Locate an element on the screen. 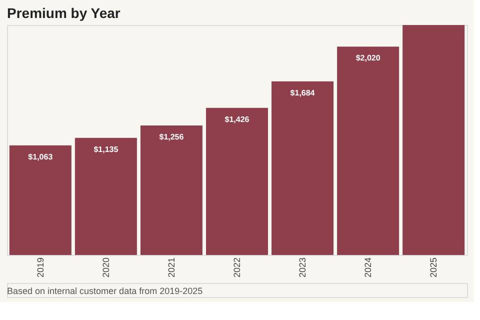 The image size is (480, 320). data-label: $1,684 is located at coordinates (303, 93).